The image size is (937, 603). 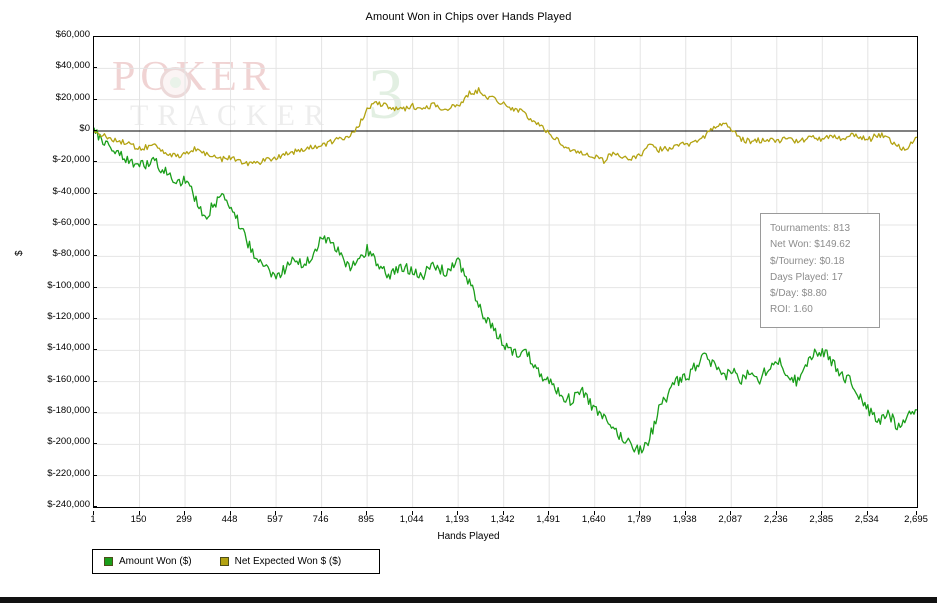 What do you see at coordinates (457, 519) in the screenshot?
I see `x-tick-label: 1,193` at bounding box center [457, 519].